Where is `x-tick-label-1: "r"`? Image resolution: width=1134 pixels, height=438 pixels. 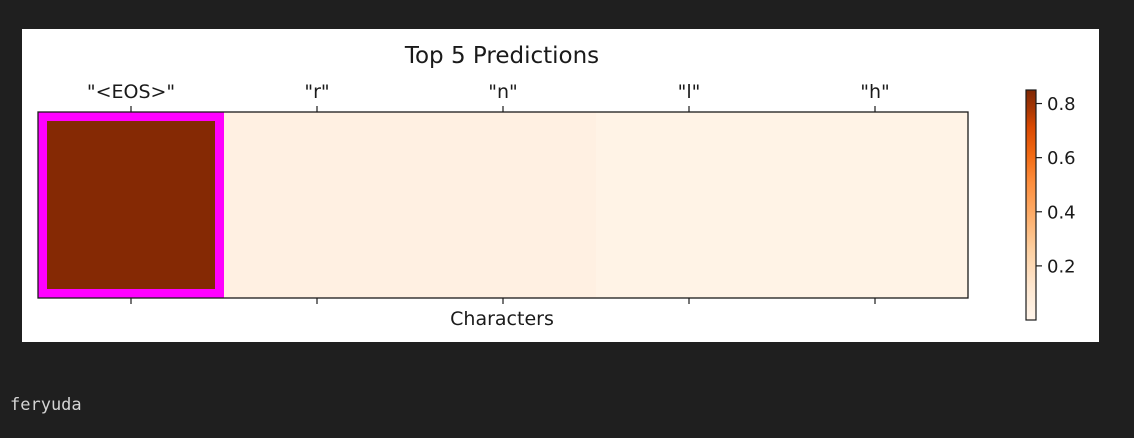
x-tick-label-1: "r" is located at coordinates (316, 92).